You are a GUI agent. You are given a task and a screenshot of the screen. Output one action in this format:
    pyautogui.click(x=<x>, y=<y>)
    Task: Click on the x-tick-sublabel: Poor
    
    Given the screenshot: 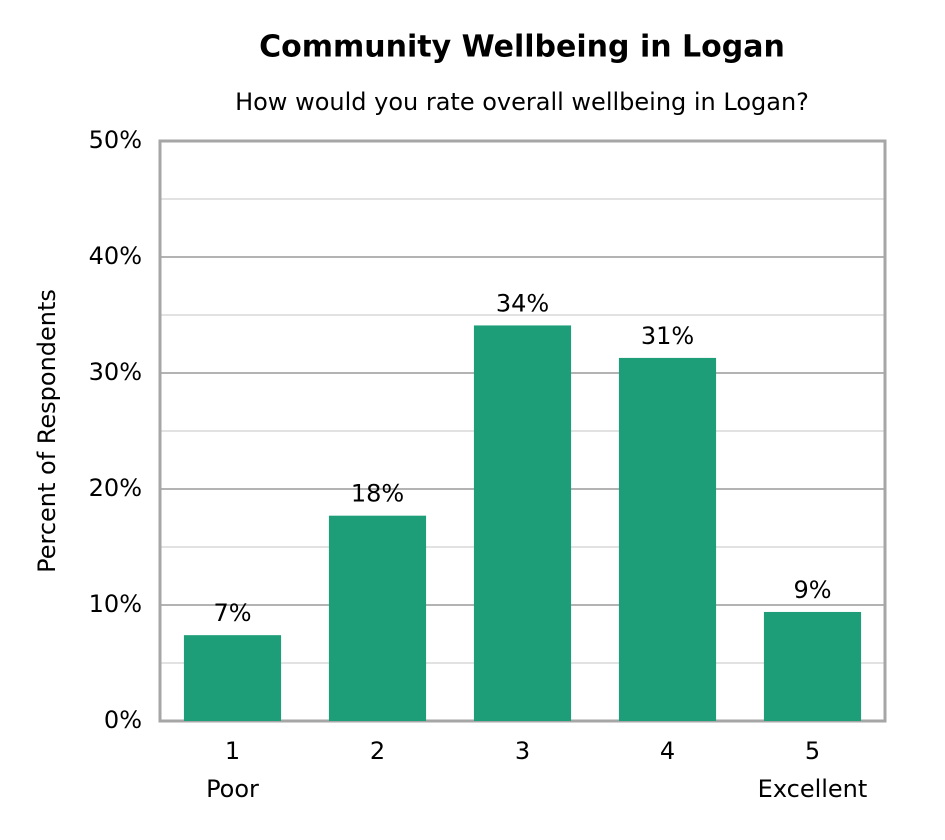 What is the action you would take?
    pyautogui.click(x=232, y=789)
    